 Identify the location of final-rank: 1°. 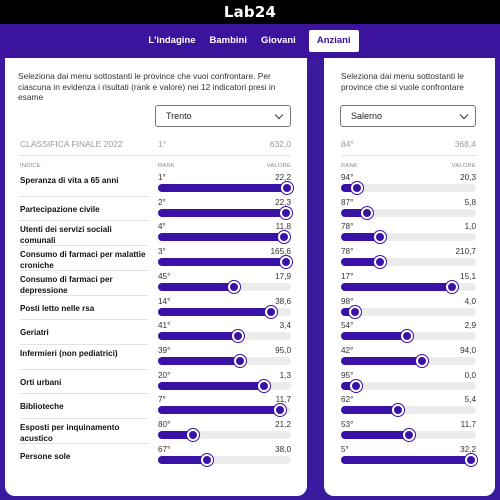
(162, 144).